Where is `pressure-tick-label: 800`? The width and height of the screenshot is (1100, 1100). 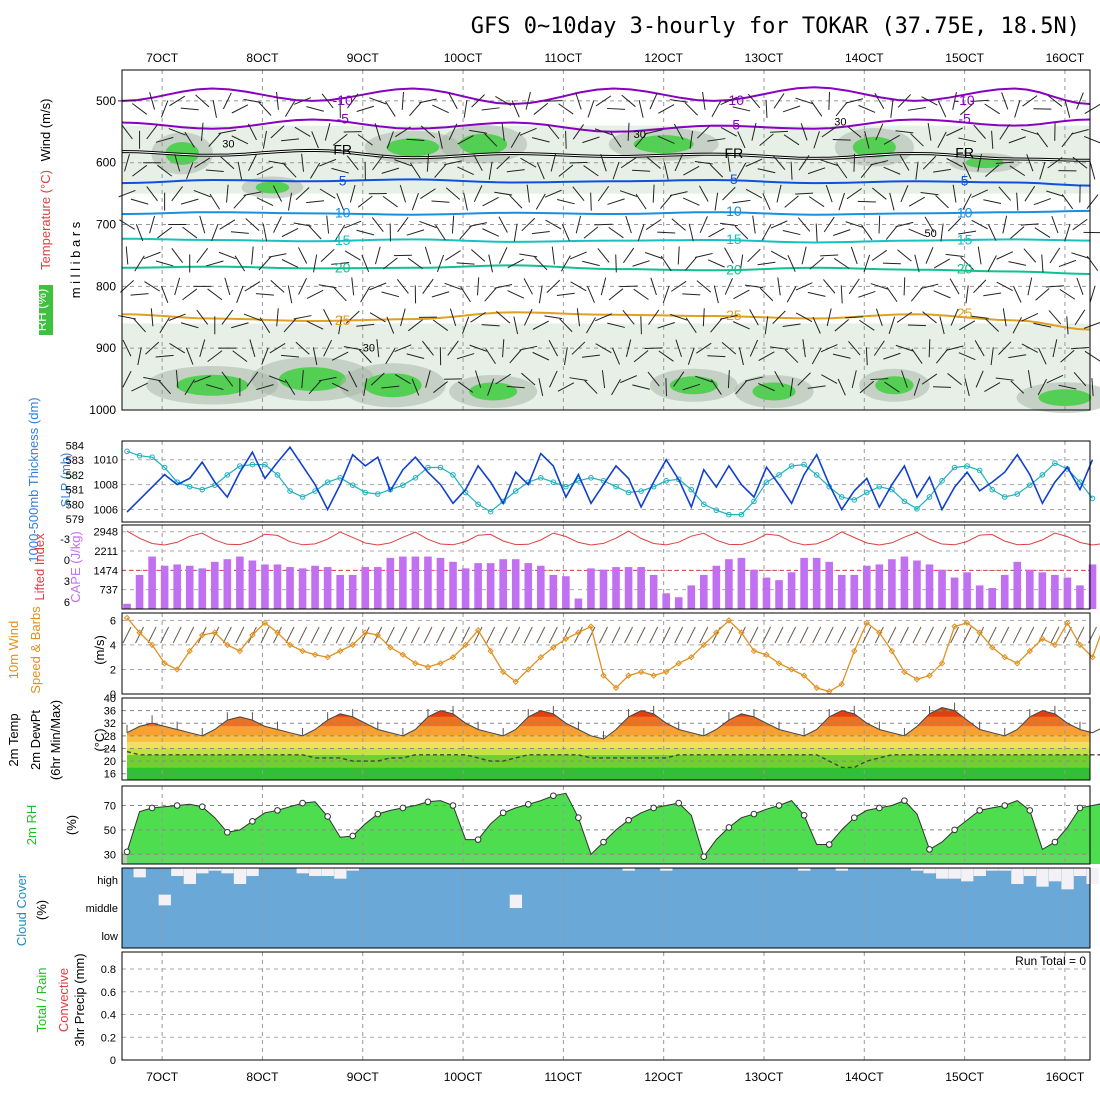
pressure-tick-label: 800 is located at coordinates (106, 286).